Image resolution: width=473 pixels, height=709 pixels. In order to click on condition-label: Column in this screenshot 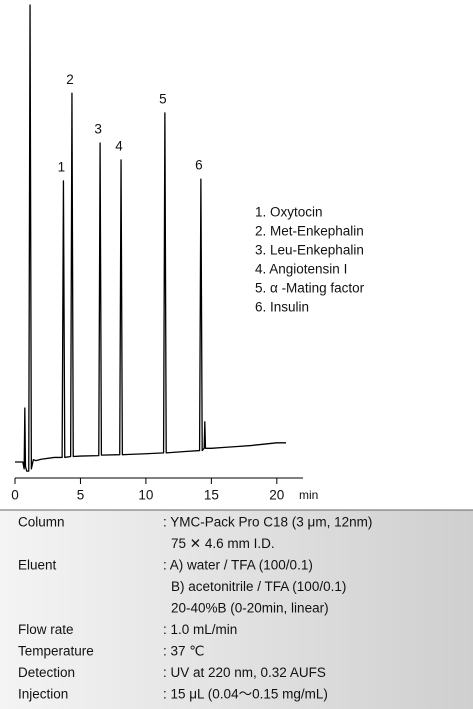, I will do `click(41, 522)`.